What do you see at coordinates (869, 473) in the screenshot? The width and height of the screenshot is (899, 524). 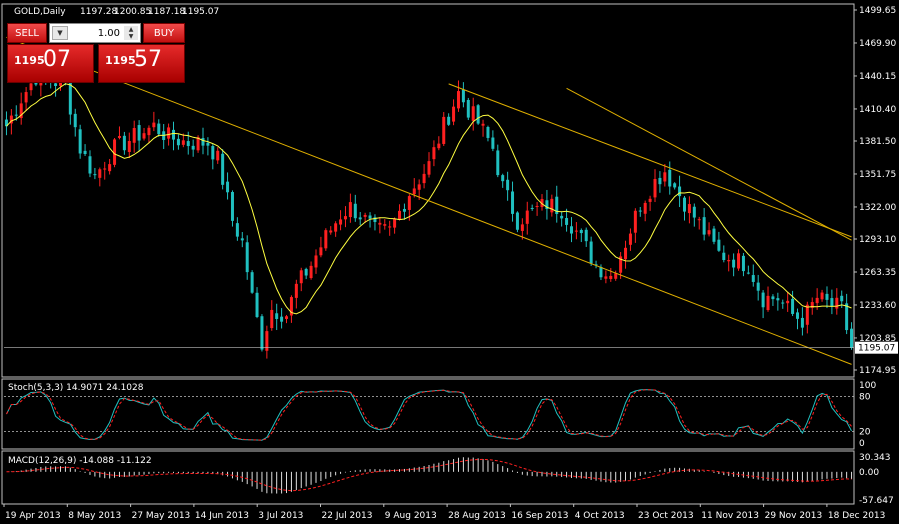 I see `macd-axis-label: 0.00` at bounding box center [869, 473].